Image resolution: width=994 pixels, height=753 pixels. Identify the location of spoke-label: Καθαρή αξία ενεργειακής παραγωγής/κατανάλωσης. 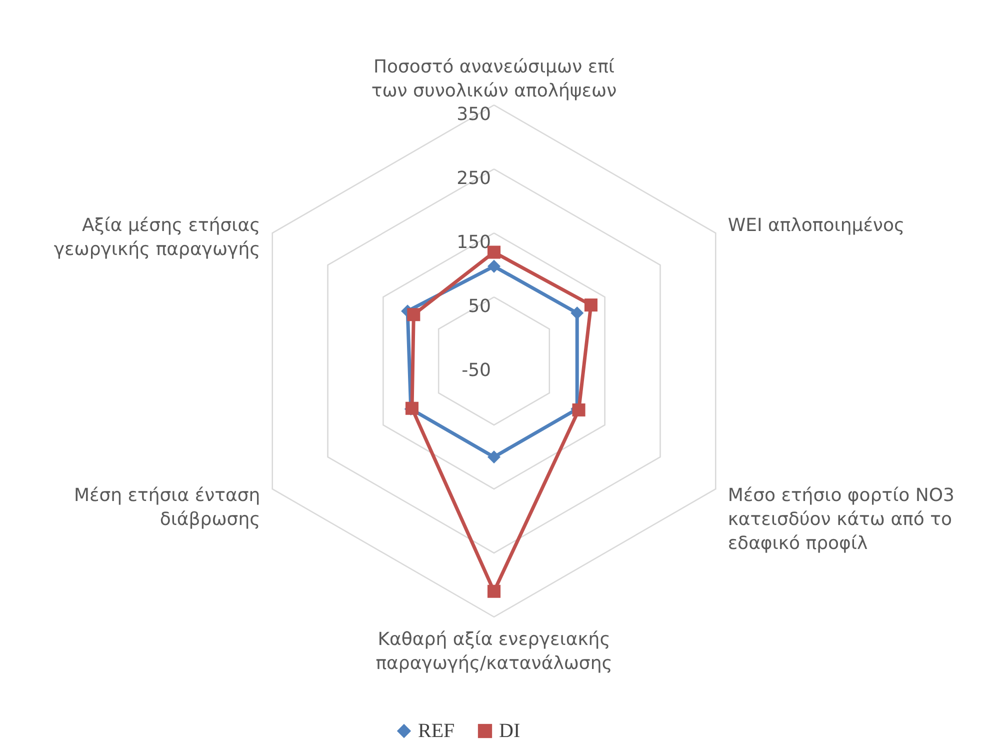
(494, 651).